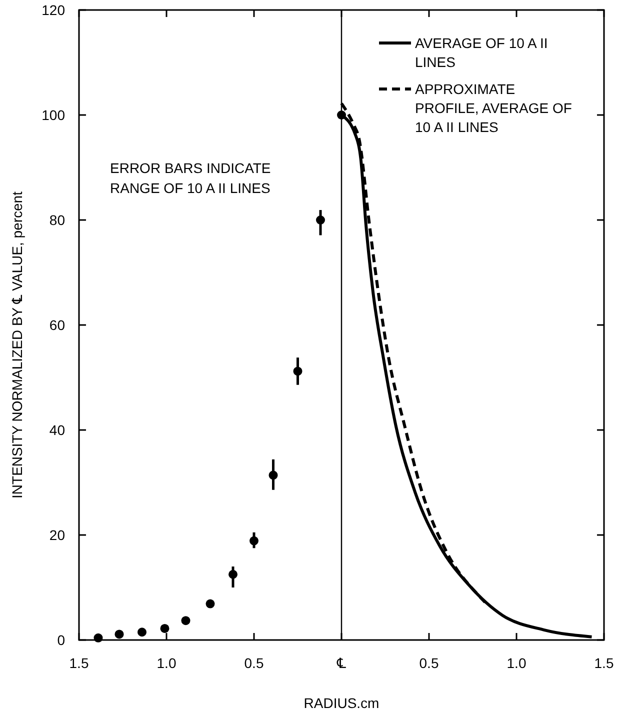 Image resolution: width=629 pixels, height=722 pixels. What do you see at coordinates (57, 325) in the screenshot?
I see `y-tick-label: 60` at bounding box center [57, 325].